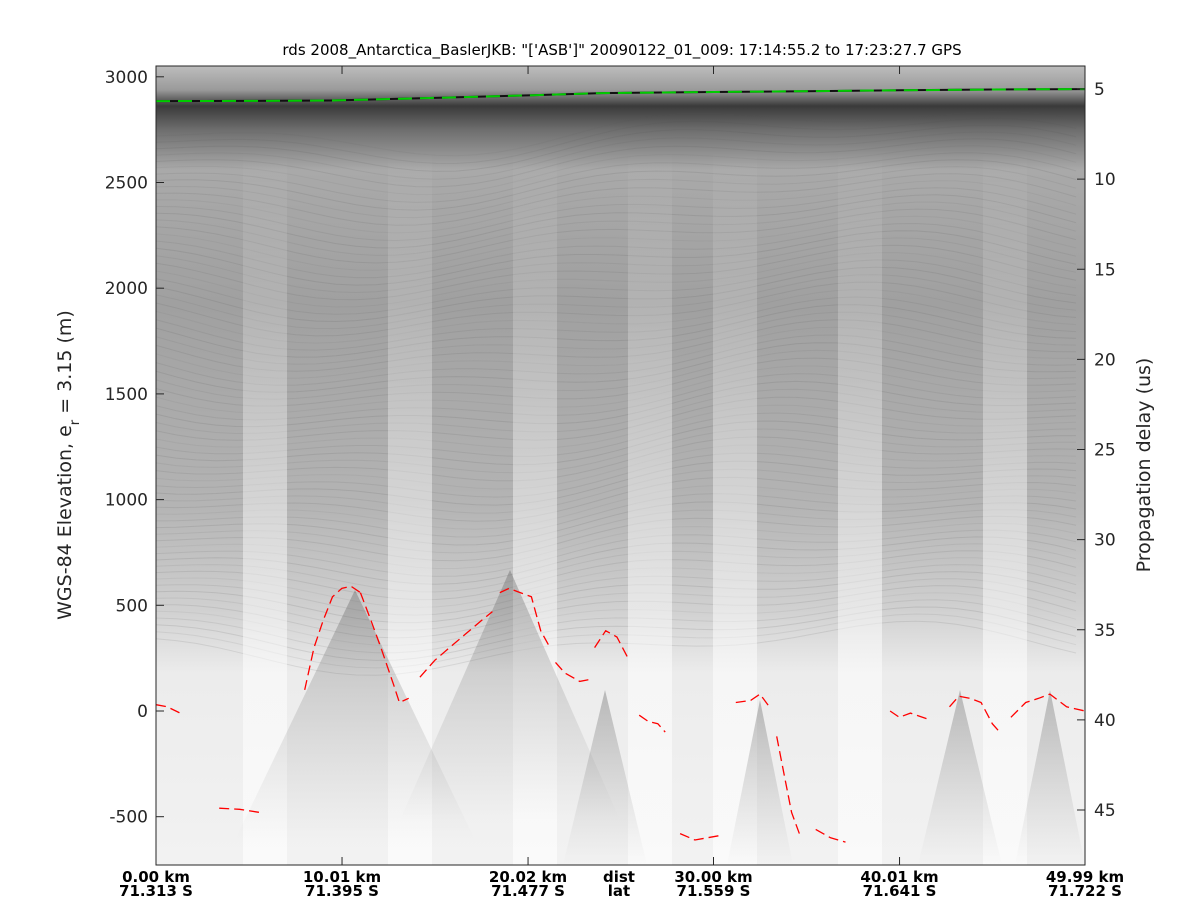 The height and width of the screenshot is (900, 1200). What do you see at coordinates (126, 501) in the screenshot?
I see `y-tick-label: 1000` at bounding box center [126, 501].